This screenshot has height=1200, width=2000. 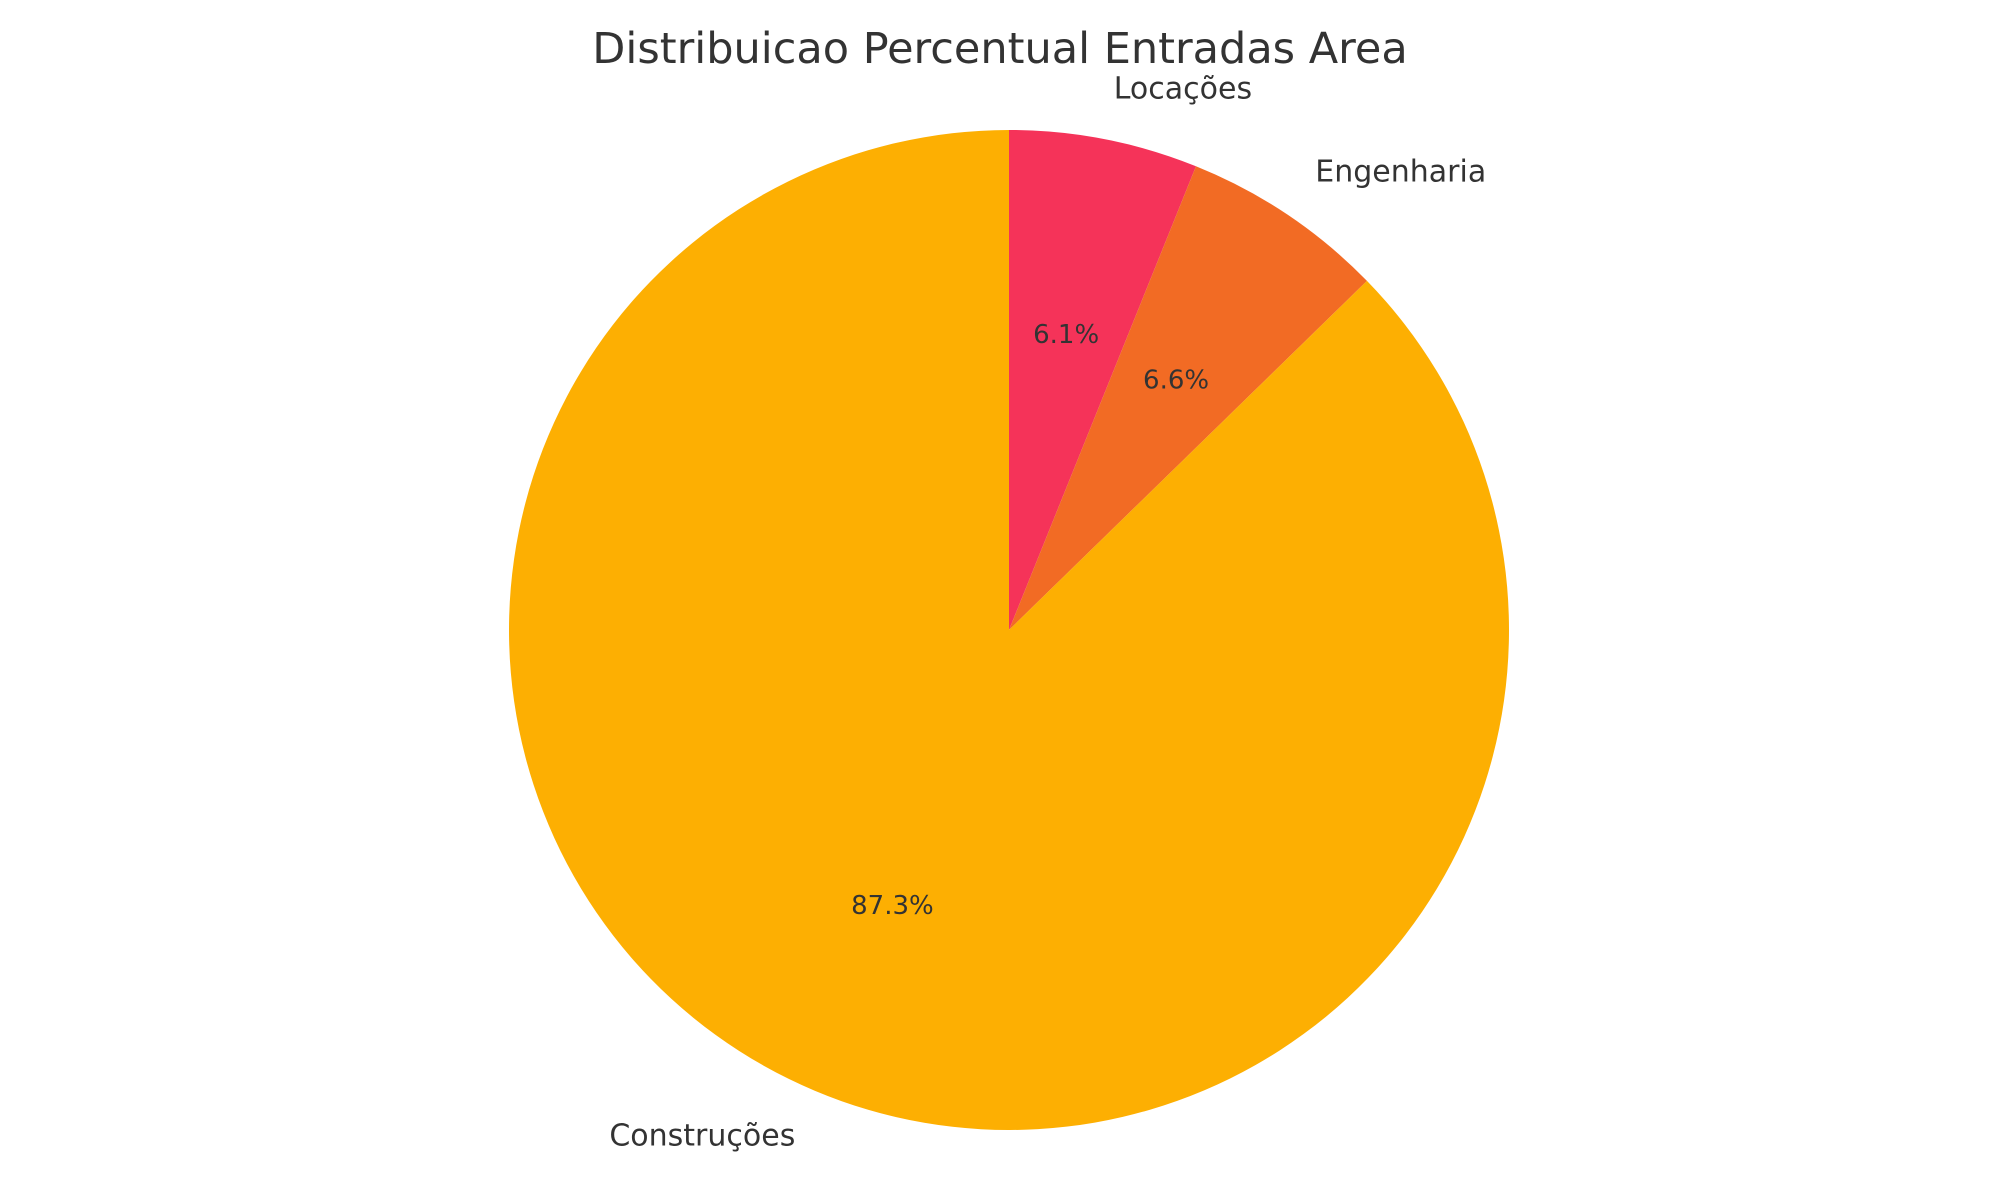 I want to click on slice-value-construcoes: 87.3%, so click(x=892, y=906).